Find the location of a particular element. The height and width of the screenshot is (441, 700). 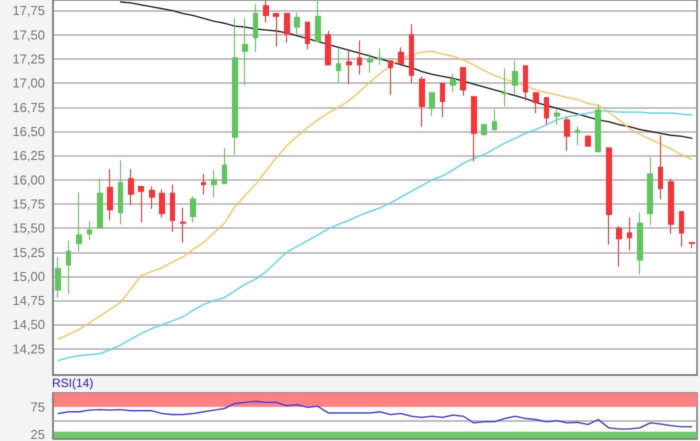

y-tick-label: 16,25 is located at coordinates (28, 156).